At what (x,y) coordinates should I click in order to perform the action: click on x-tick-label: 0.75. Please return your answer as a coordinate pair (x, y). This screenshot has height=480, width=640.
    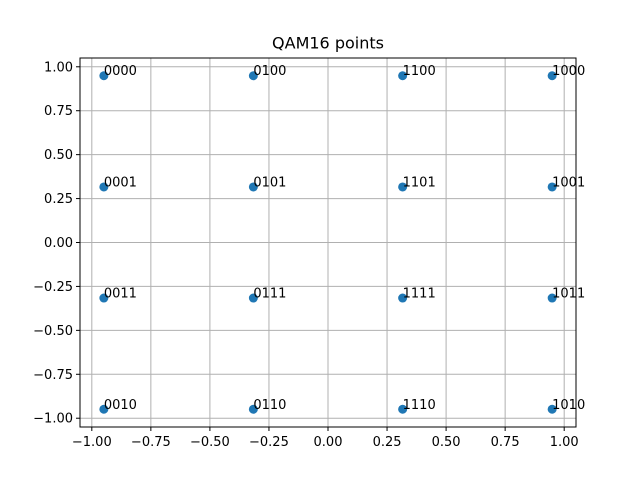
    Looking at the image, I should click on (505, 442).